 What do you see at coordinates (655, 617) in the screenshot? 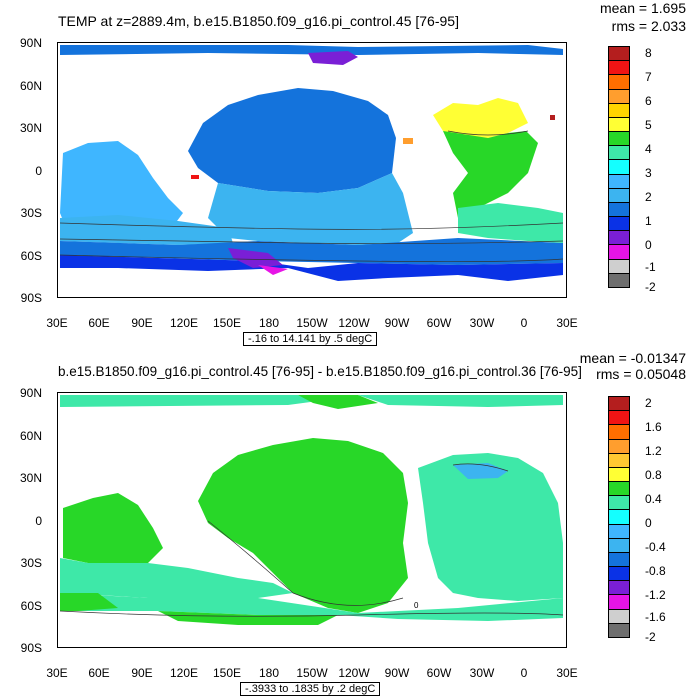
I see `colorbar-label: -1.6` at bounding box center [655, 617].